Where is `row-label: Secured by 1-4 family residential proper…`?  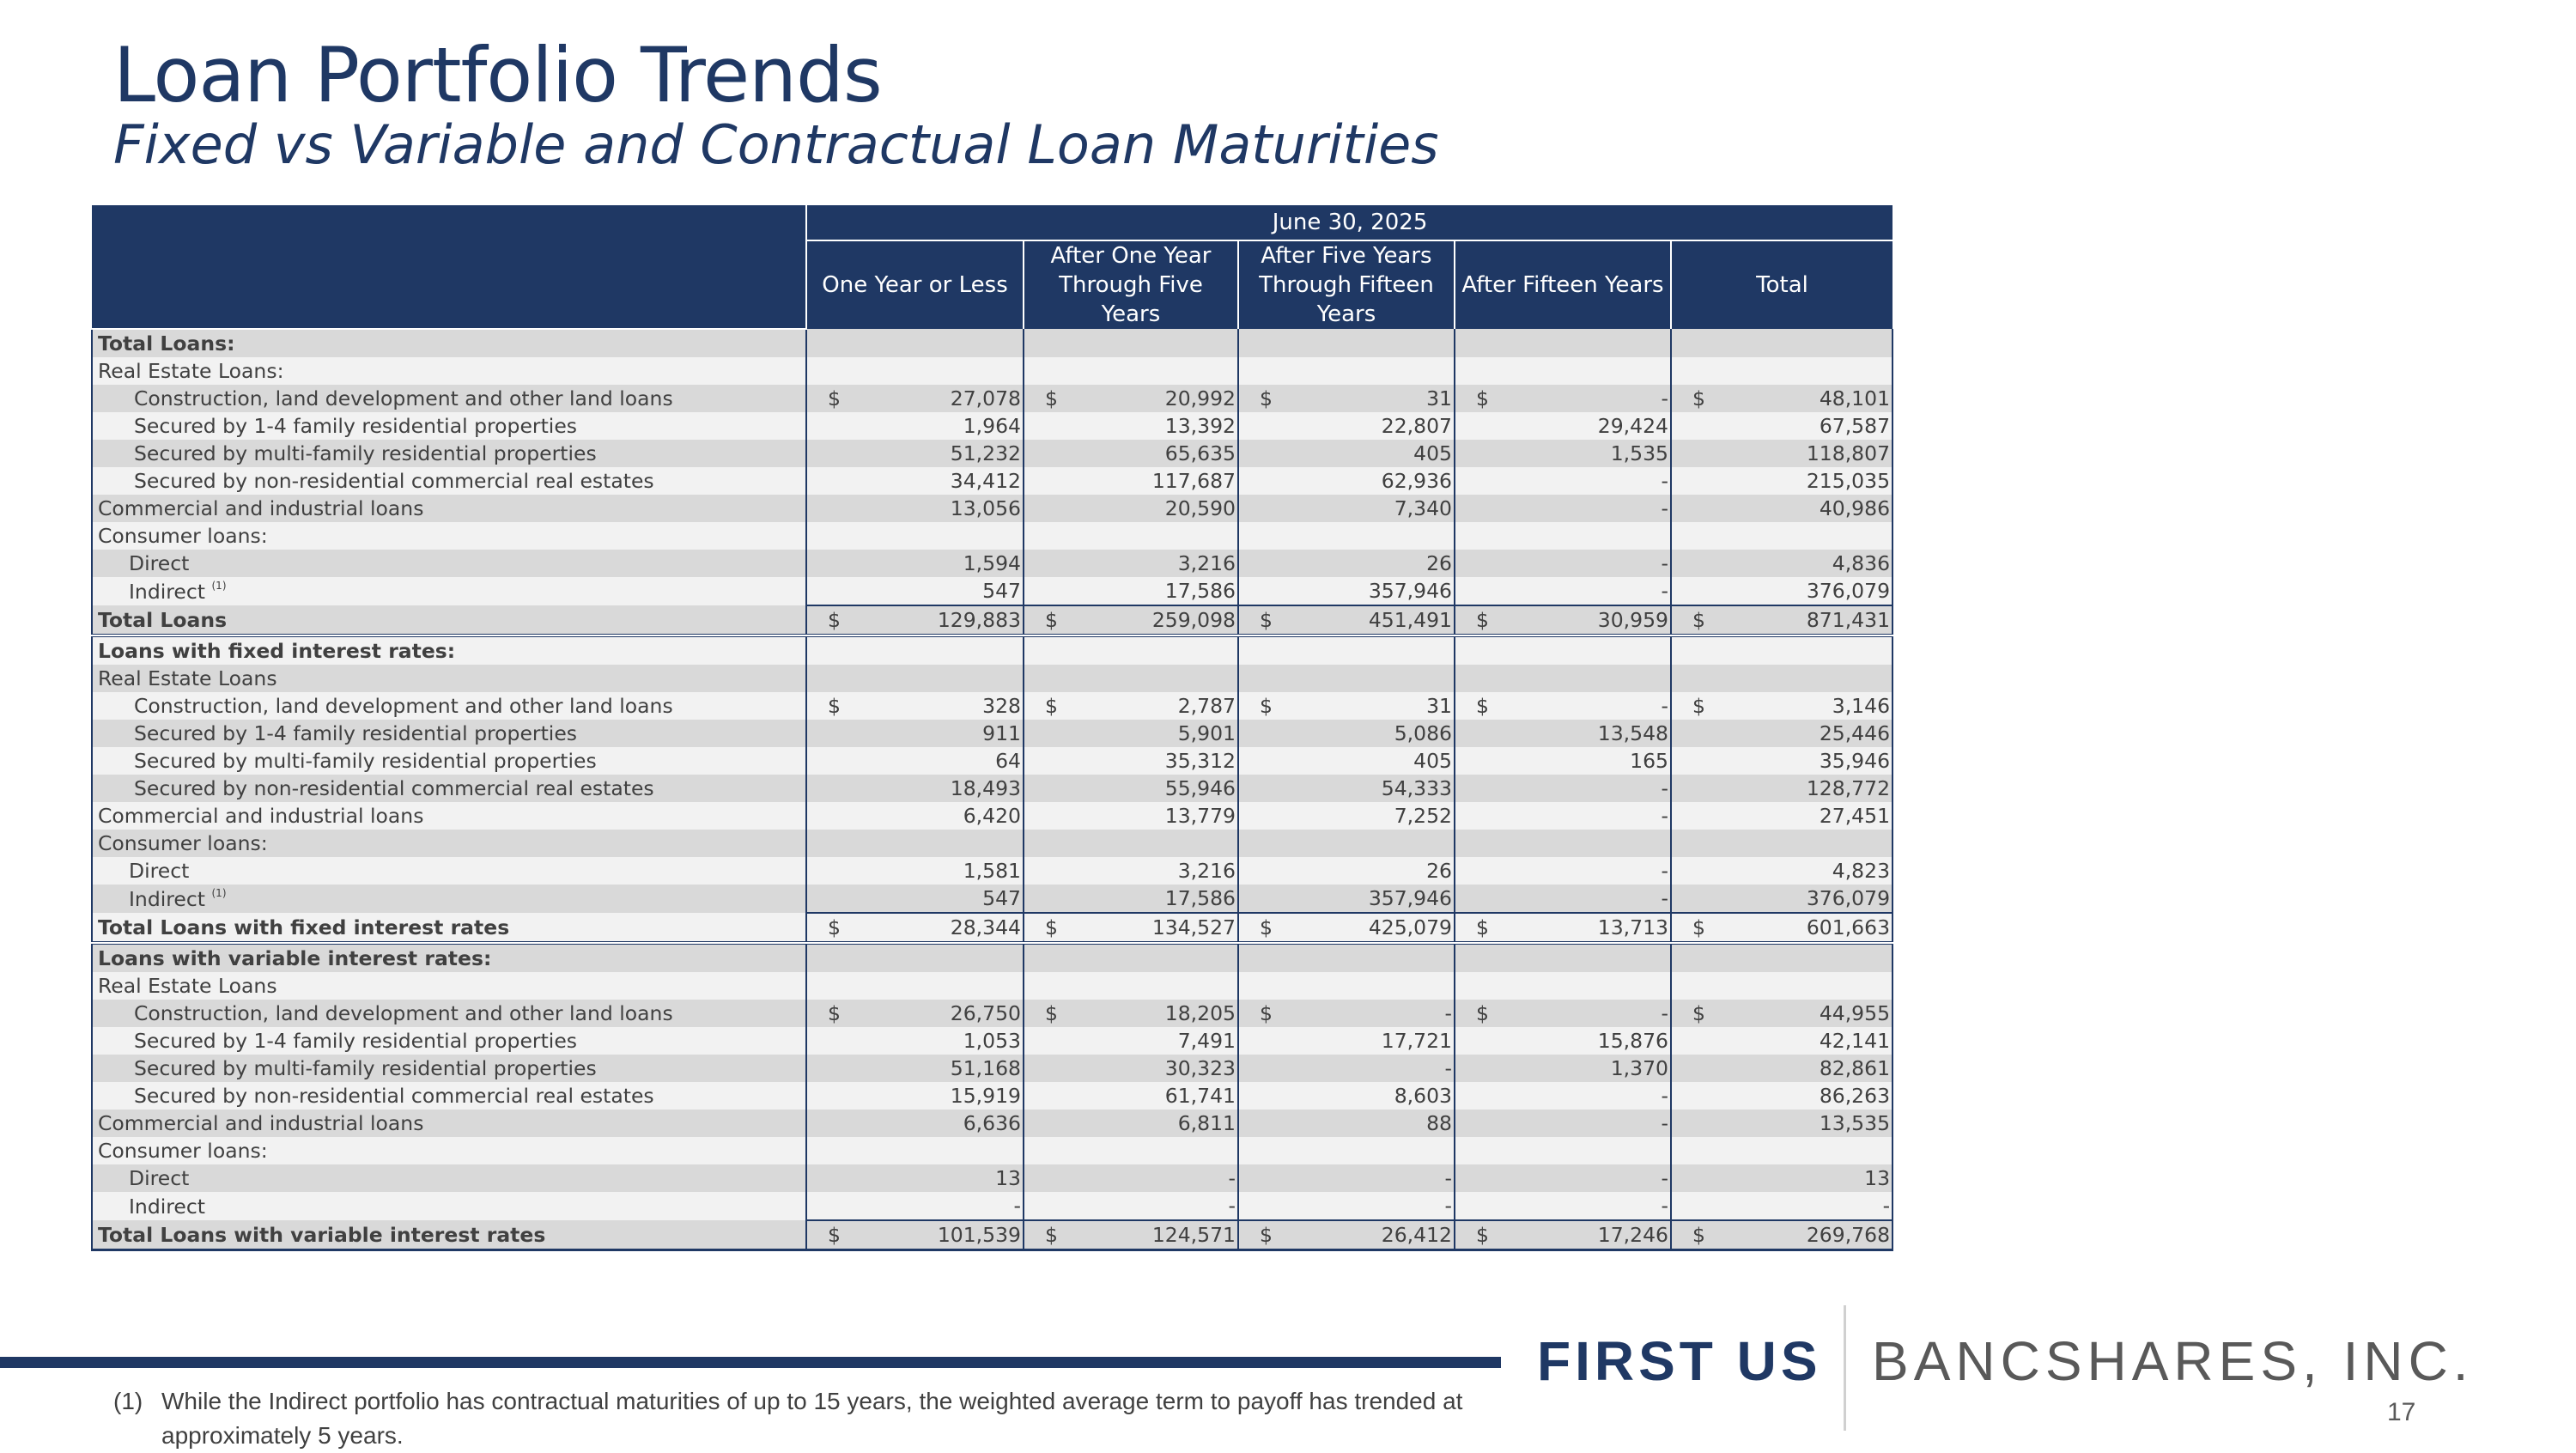 row-label: Secured by 1-4 family residential proper… is located at coordinates (448, 734).